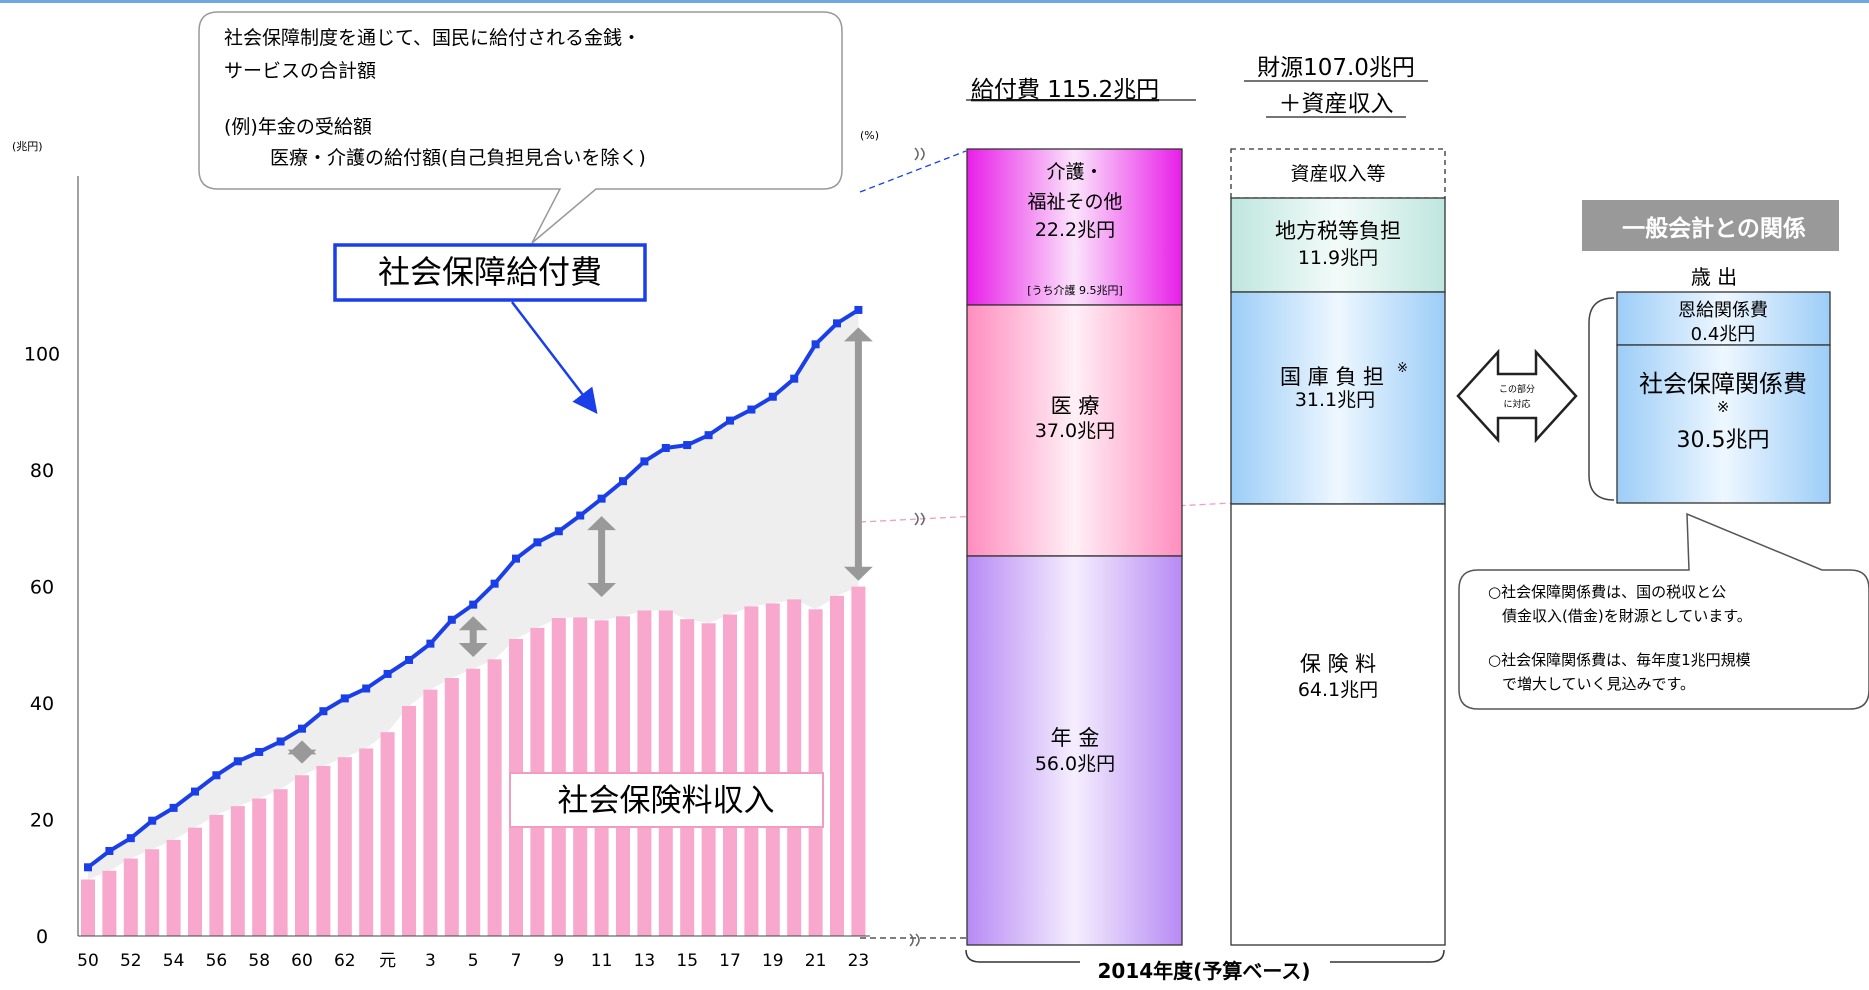  What do you see at coordinates (1336, 104) in the screenshot?
I see `source-stack-title-2: ＋資産収入` at bounding box center [1336, 104].